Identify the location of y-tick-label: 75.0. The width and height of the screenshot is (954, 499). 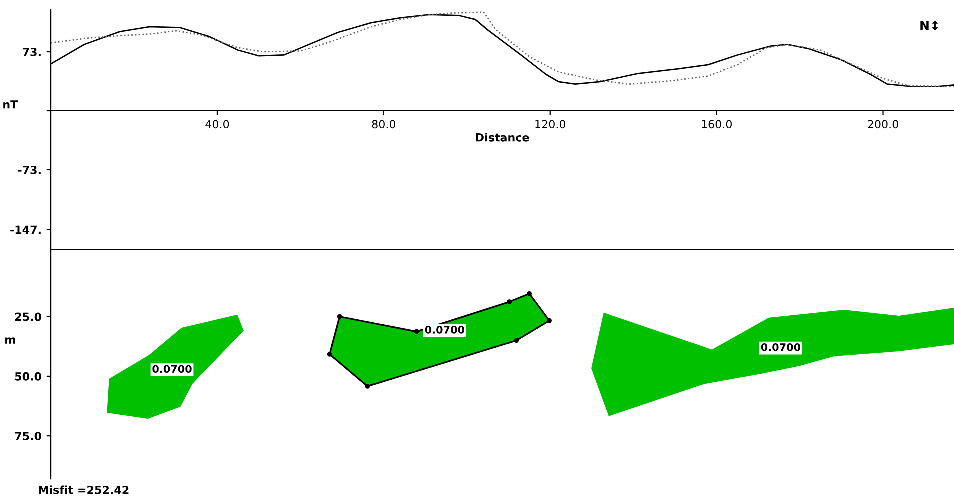
(28, 436).